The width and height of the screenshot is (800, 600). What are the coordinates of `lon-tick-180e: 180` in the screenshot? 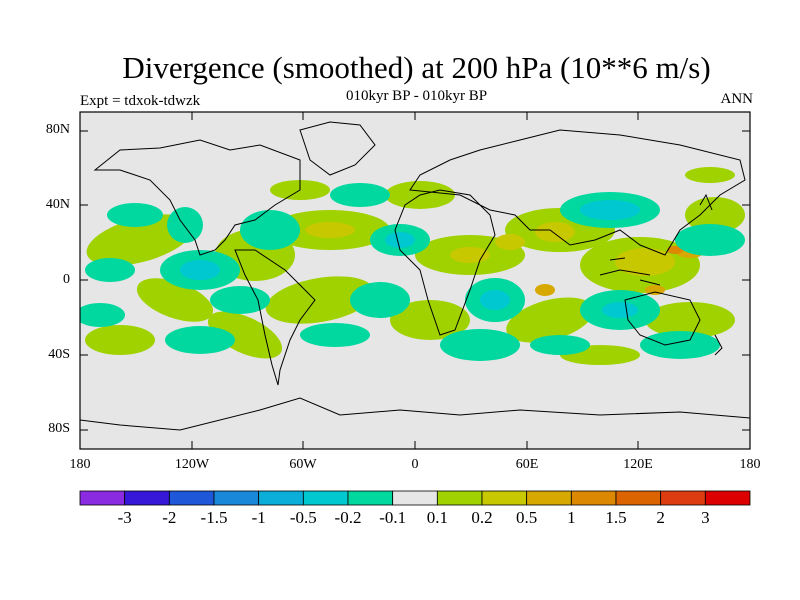 It's located at (750, 464).